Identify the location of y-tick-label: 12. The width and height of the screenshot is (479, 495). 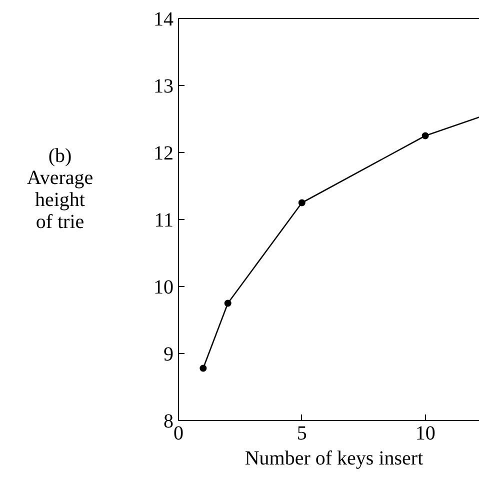
(164, 153).